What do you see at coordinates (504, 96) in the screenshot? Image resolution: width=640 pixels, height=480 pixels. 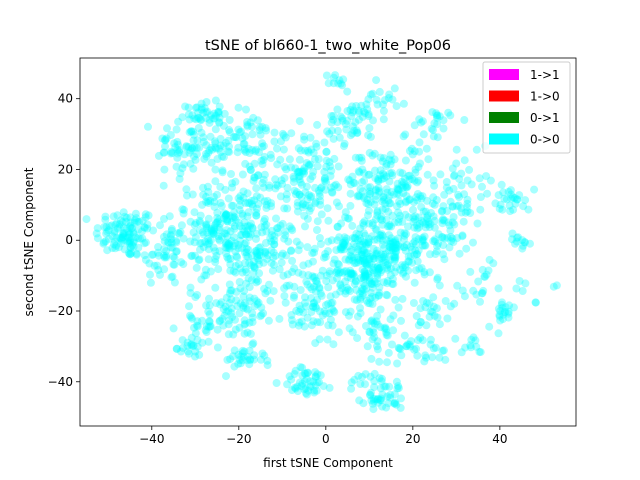 I see `legend-swatch` at bounding box center [504, 96].